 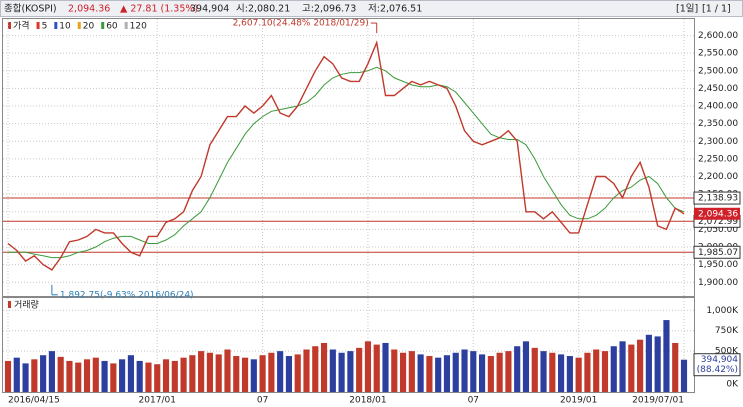 What do you see at coordinates (718, 107) in the screenshot?
I see `y-tick-label: 2,400.00` at bounding box center [718, 107].